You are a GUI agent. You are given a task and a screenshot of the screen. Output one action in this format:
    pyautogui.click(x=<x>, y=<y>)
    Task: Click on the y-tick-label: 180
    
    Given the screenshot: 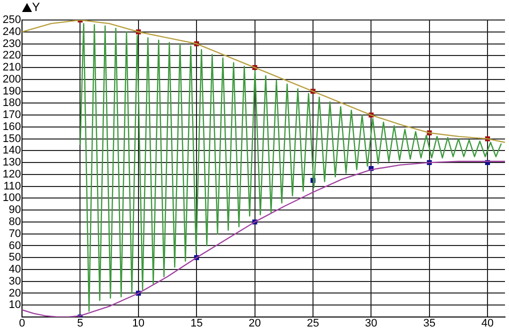 What is the action you would take?
    pyautogui.click(x=11, y=103)
    